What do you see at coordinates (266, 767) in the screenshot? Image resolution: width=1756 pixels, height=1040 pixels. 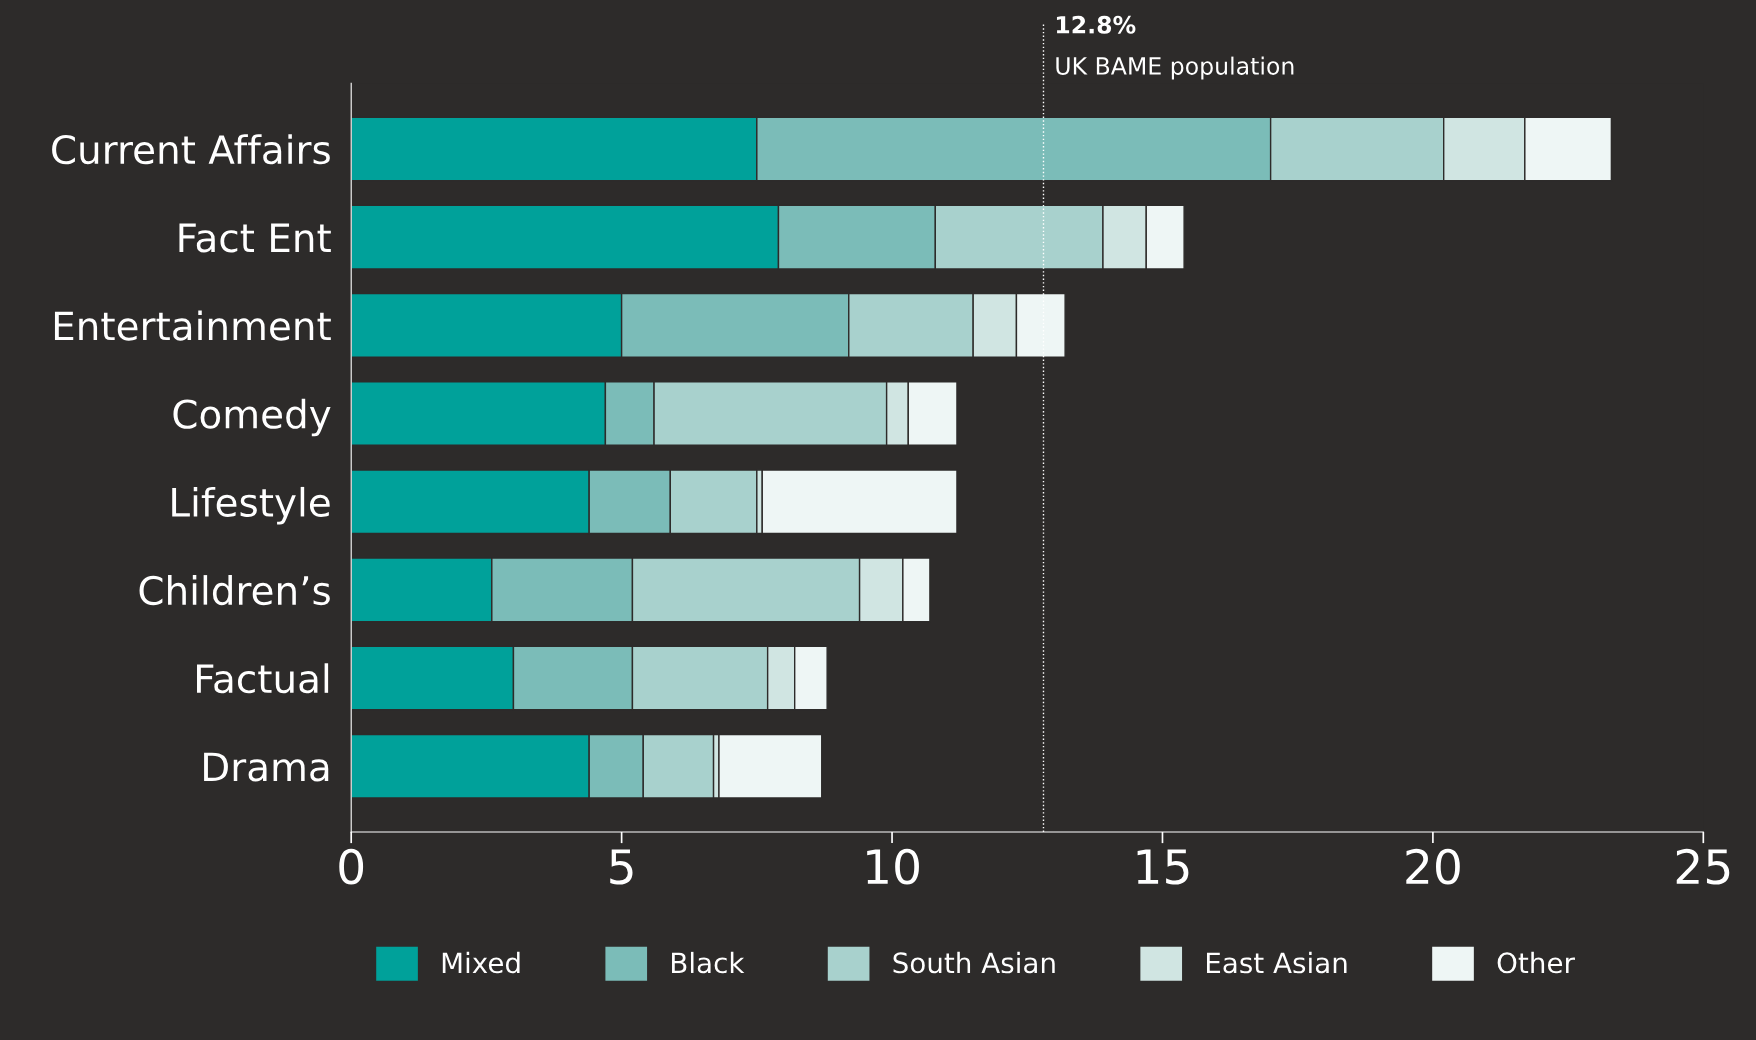 I see `y-tick-label: Drama` at bounding box center [266, 767].